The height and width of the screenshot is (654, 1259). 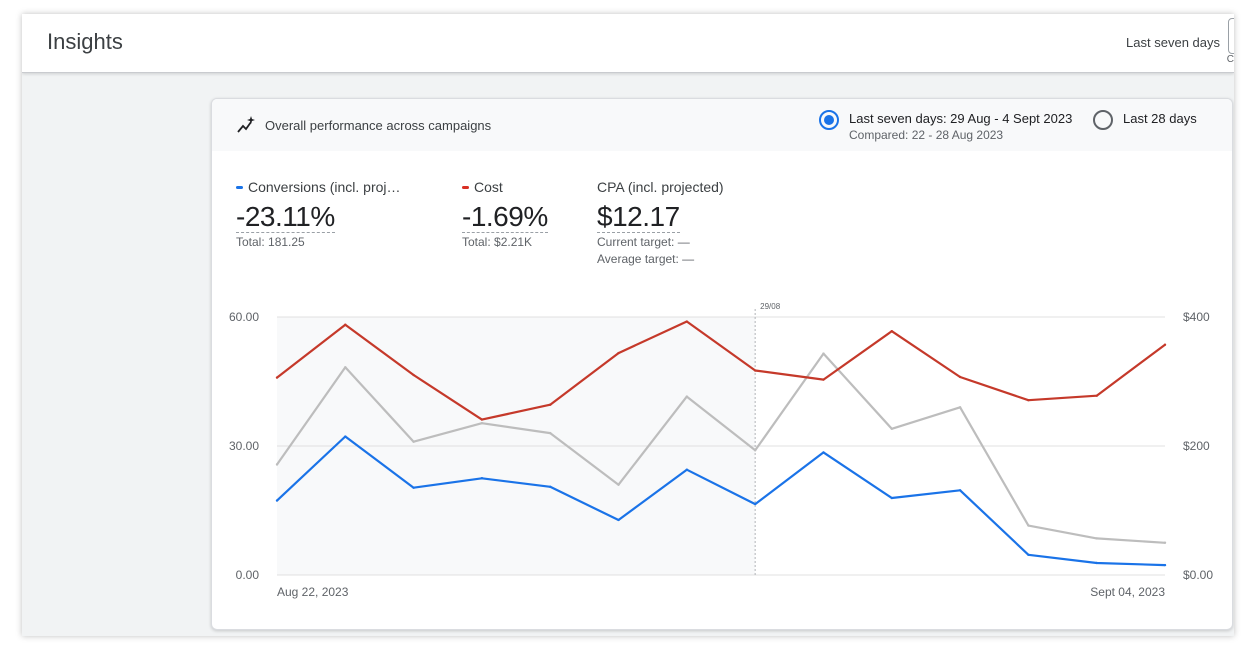 What do you see at coordinates (1160, 118) in the screenshot?
I see `option-last-28-days-label: Last 28 days` at bounding box center [1160, 118].